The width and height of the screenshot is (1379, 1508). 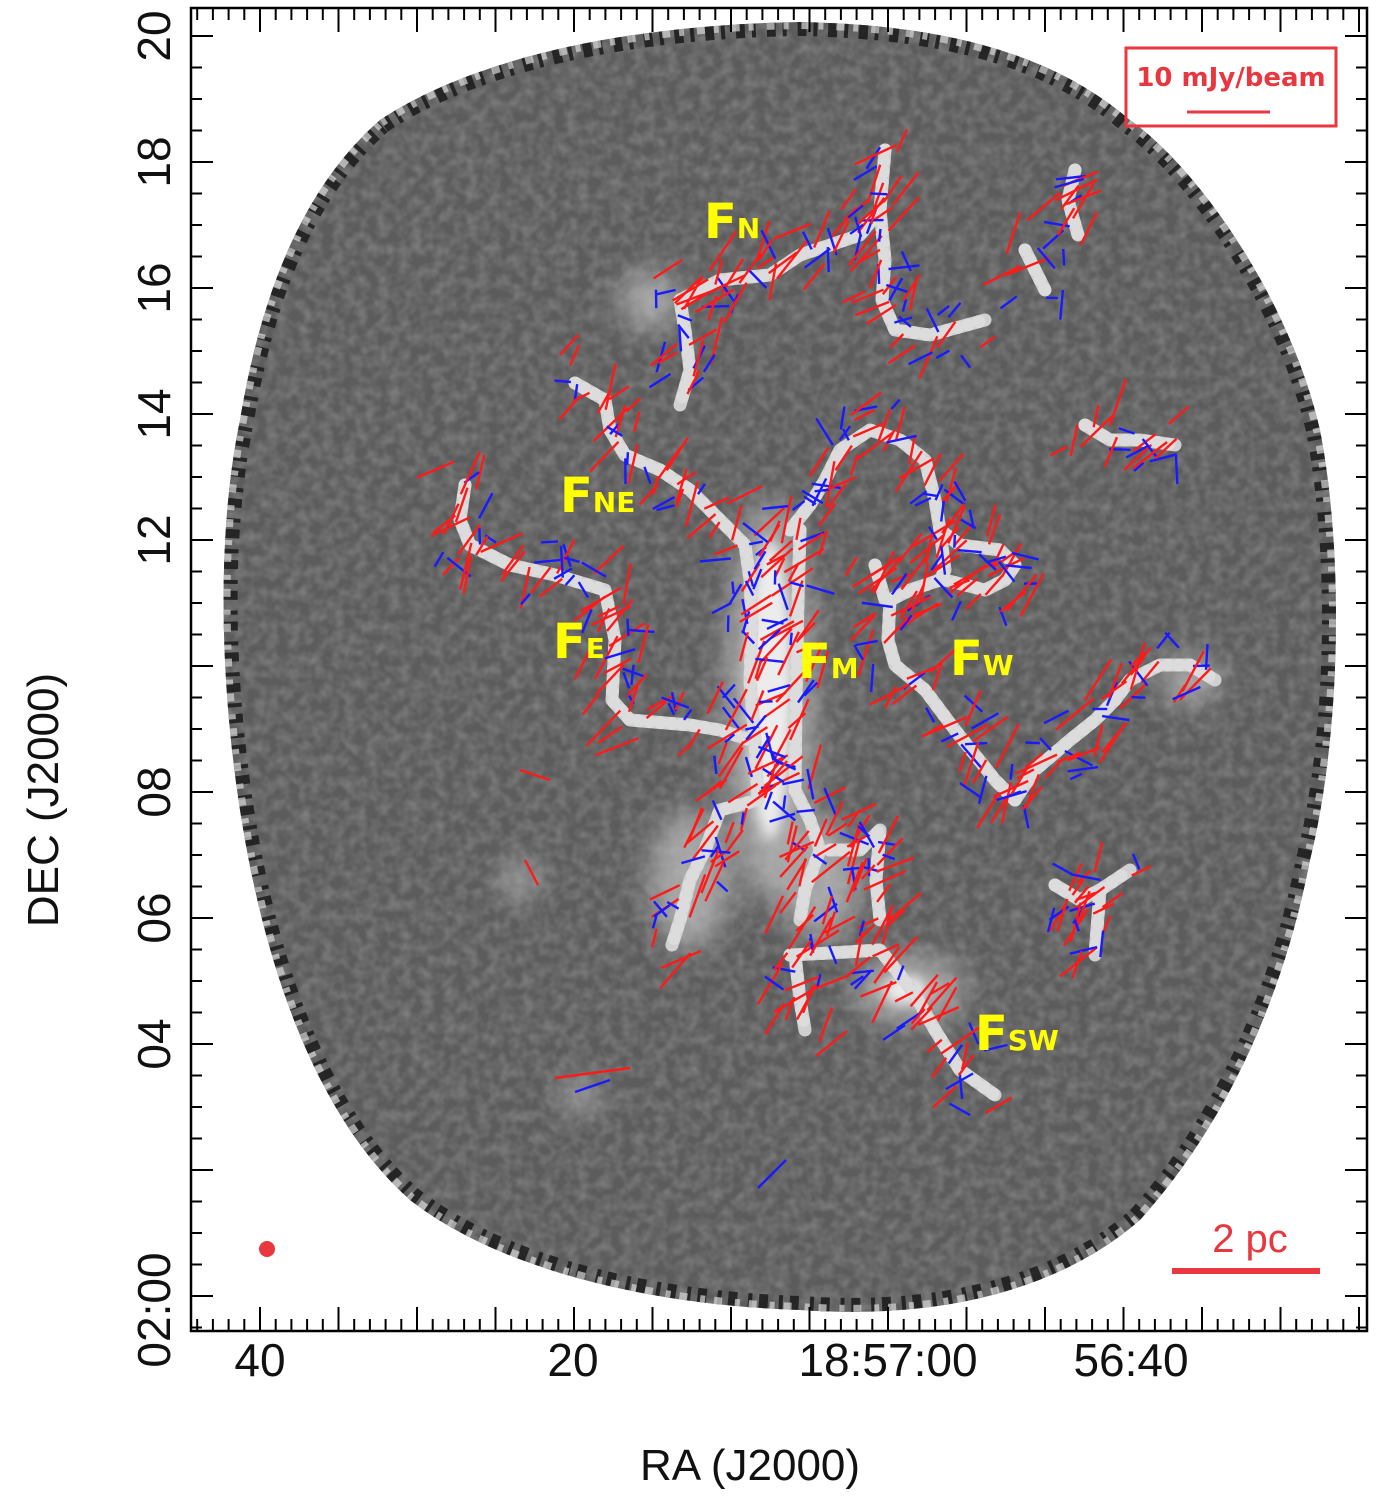 I want to click on y-tick-labels: 20 18 16 14 12 08 06 04 02:00, so click(x=154, y=688).